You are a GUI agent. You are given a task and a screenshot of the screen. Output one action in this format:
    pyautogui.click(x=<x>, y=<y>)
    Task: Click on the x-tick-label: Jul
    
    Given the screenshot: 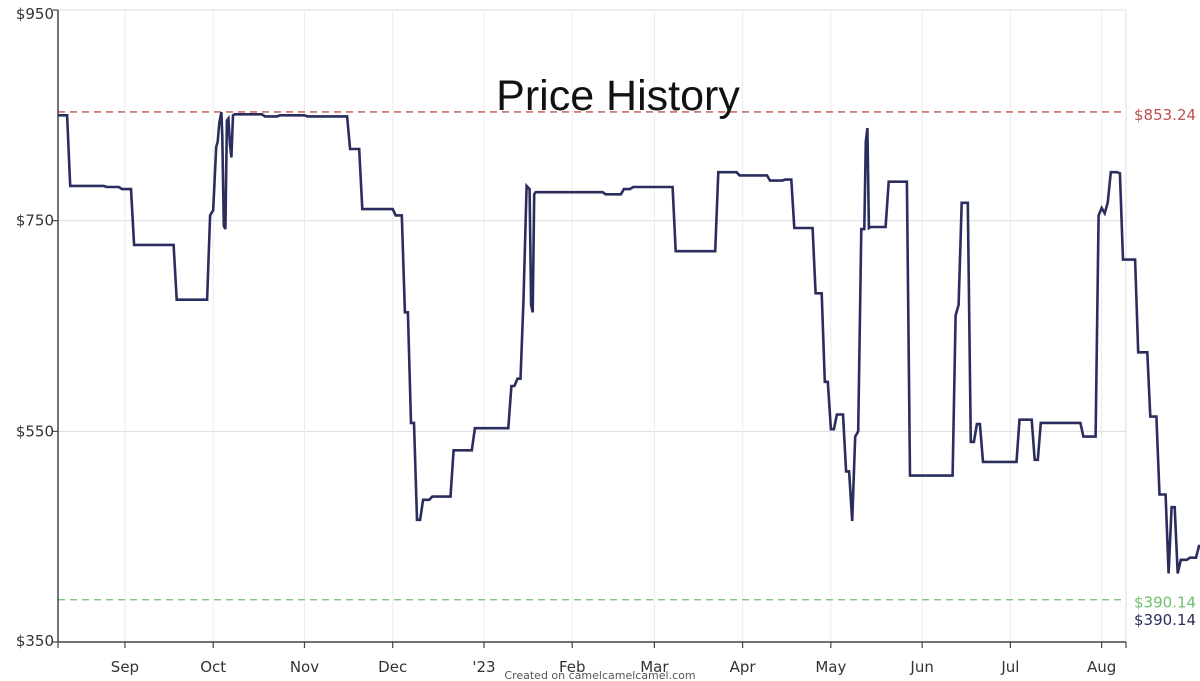 What is the action you would take?
    pyautogui.click(x=1009, y=667)
    